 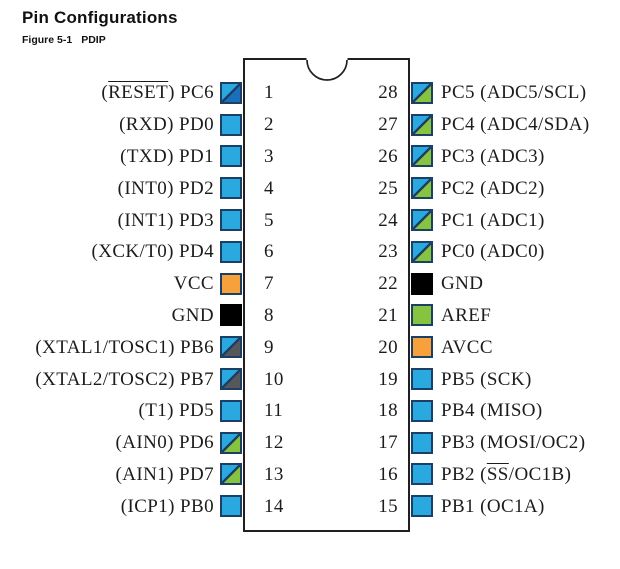 What do you see at coordinates (284, 284) in the screenshot?
I see `pin-row: 7` at bounding box center [284, 284].